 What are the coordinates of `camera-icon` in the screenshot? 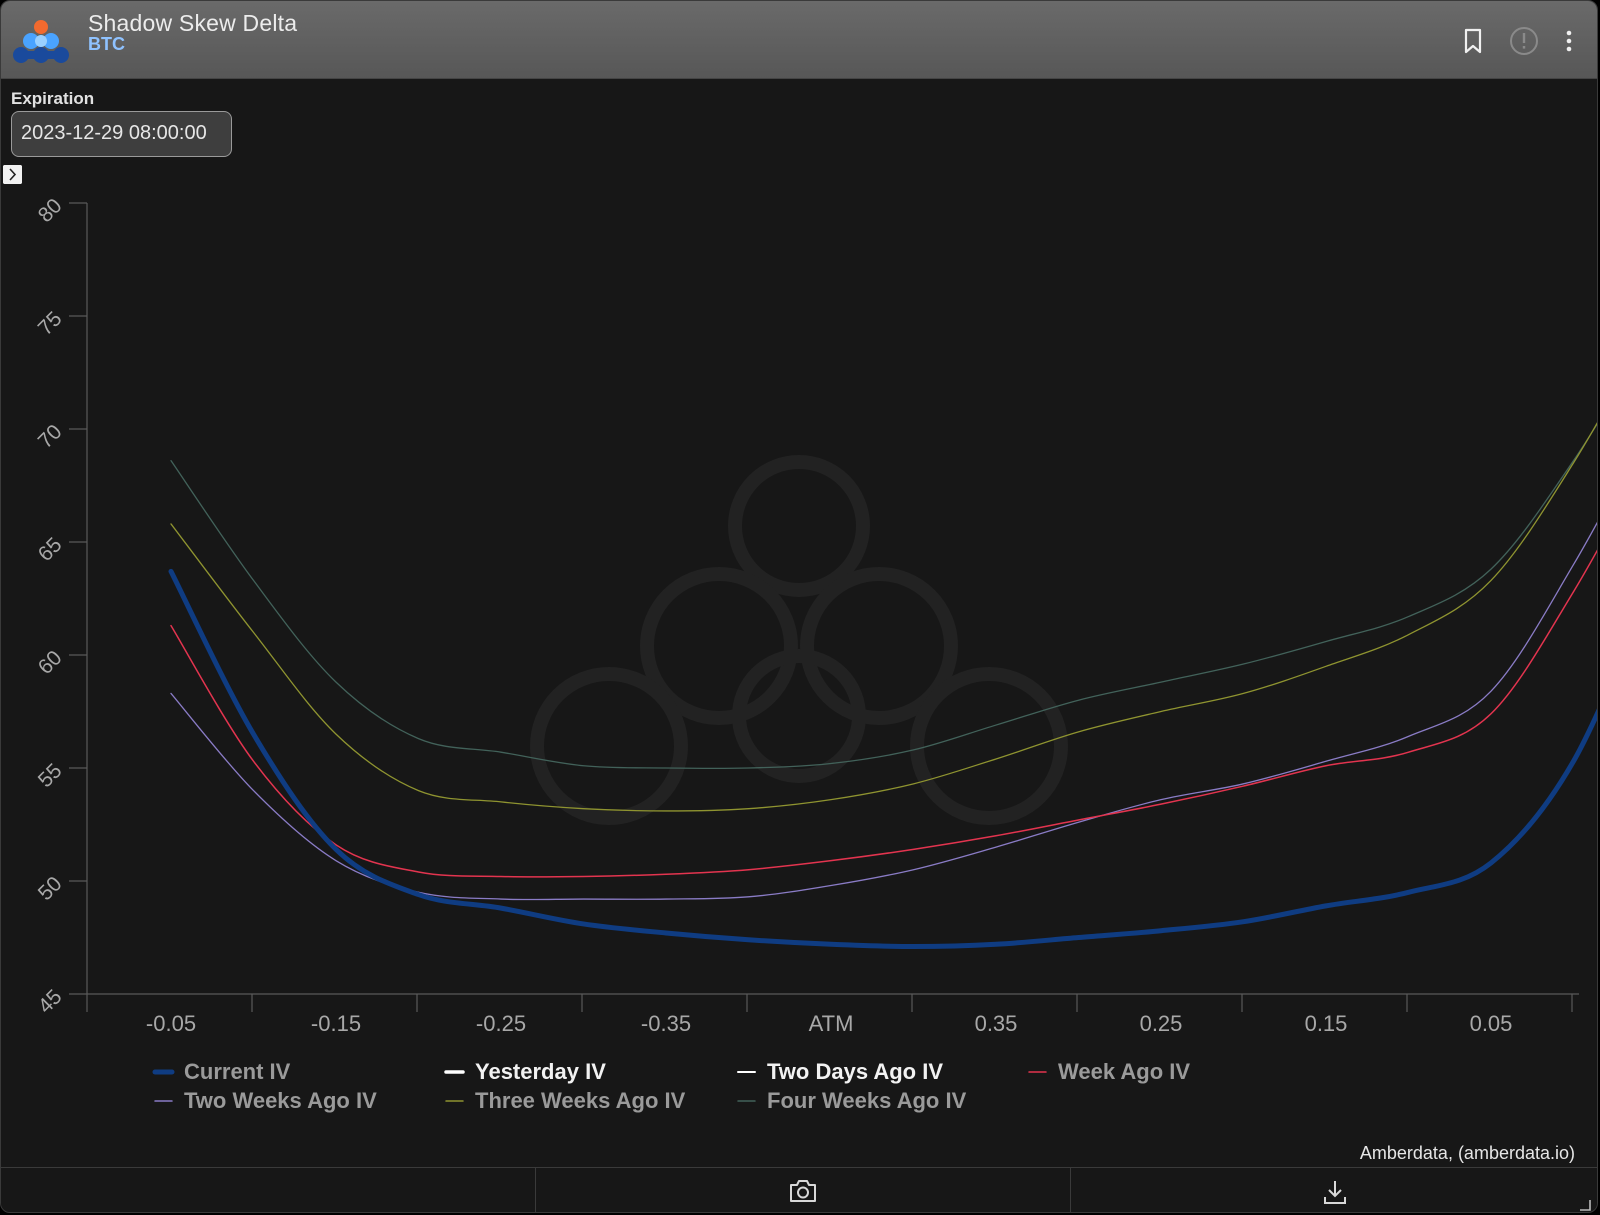 It's located at (803, 1191).